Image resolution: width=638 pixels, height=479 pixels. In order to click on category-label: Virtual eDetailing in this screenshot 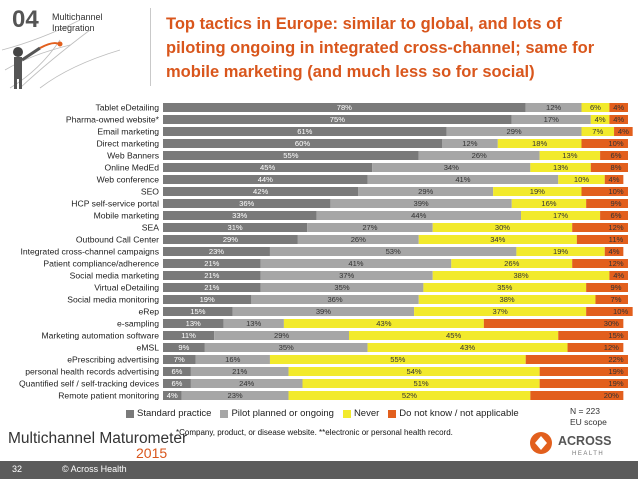, I will do `click(126, 288)`.